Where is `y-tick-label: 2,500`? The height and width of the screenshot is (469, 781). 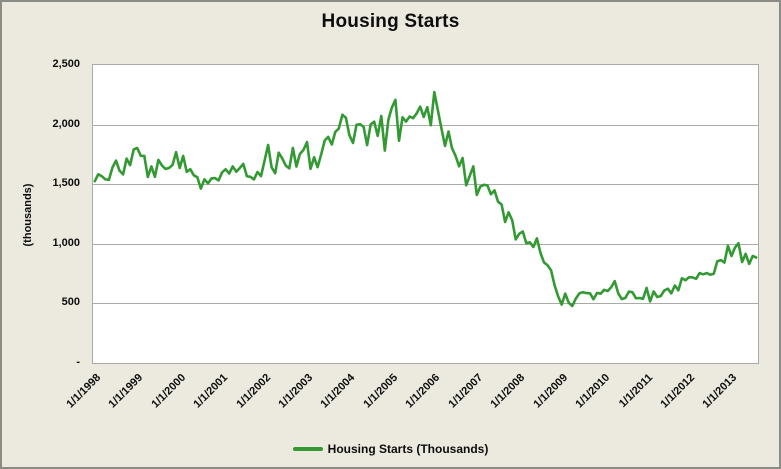
y-tick-label: 2,500 is located at coordinates (66, 64).